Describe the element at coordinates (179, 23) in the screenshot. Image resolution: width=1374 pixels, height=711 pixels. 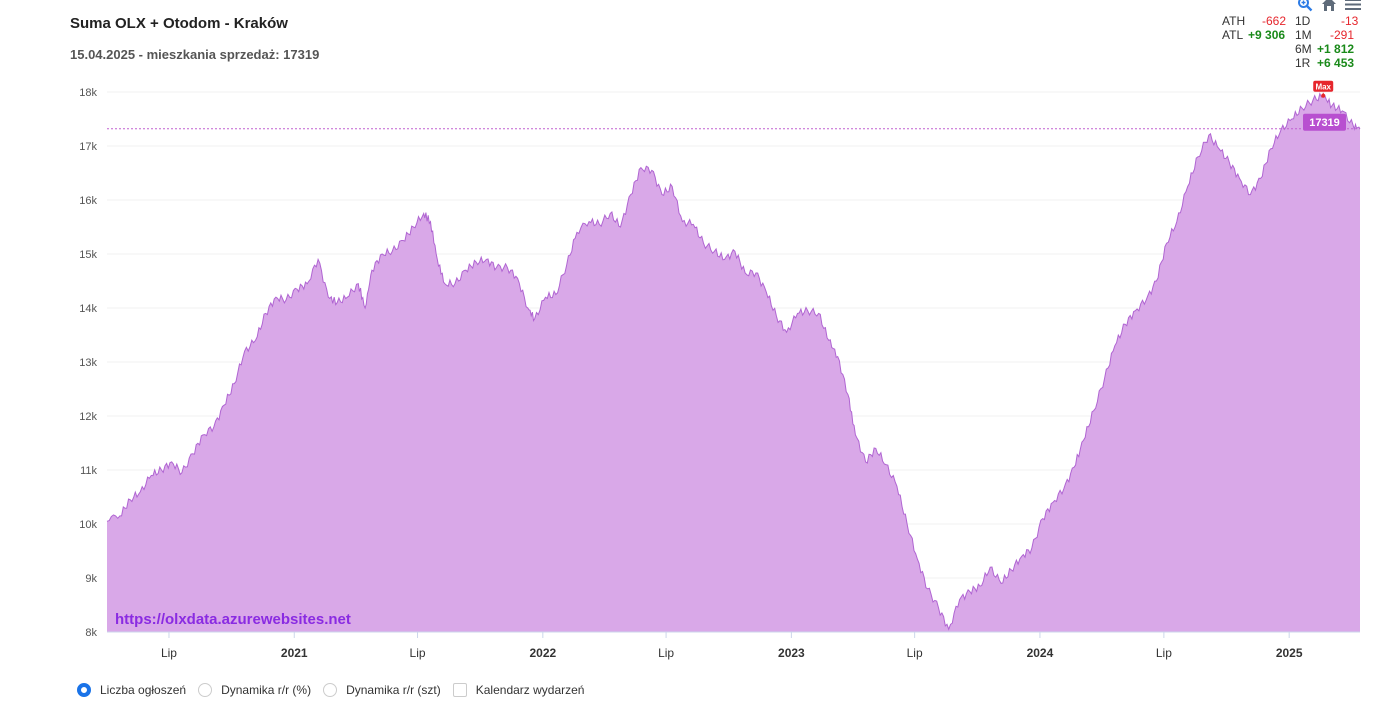
I see `chart-title: Suma OLX + Otodom - Kraków` at that location.